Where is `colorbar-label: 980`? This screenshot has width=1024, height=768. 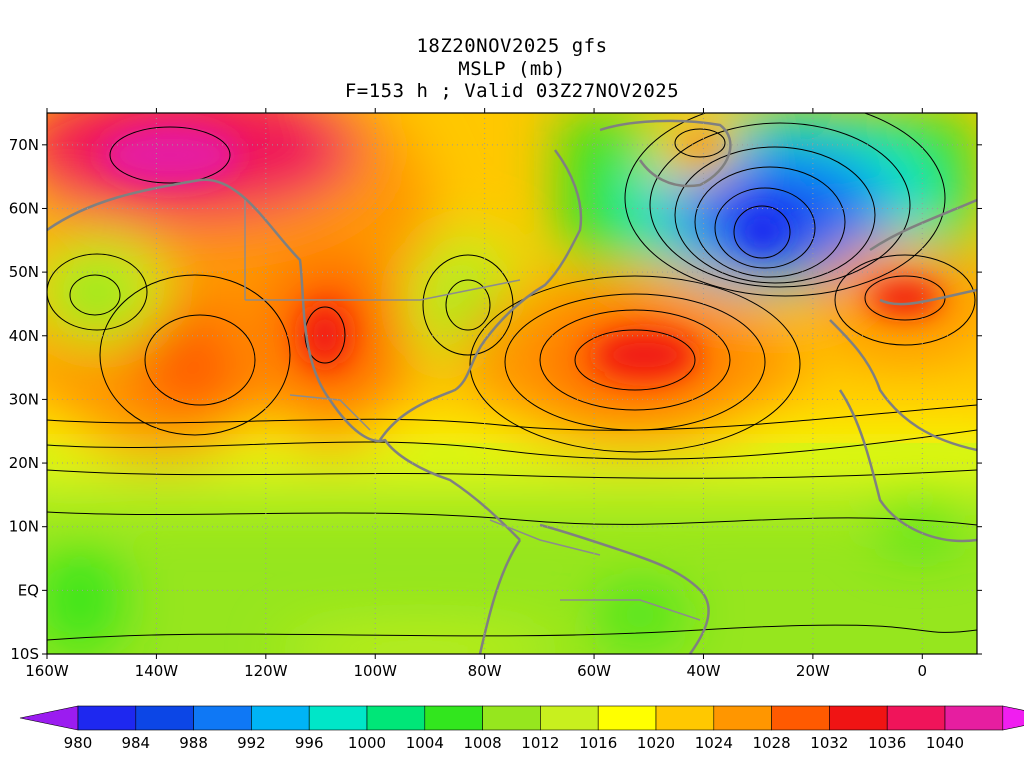
colorbar-label: 980 is located at coordinates (78, 743).